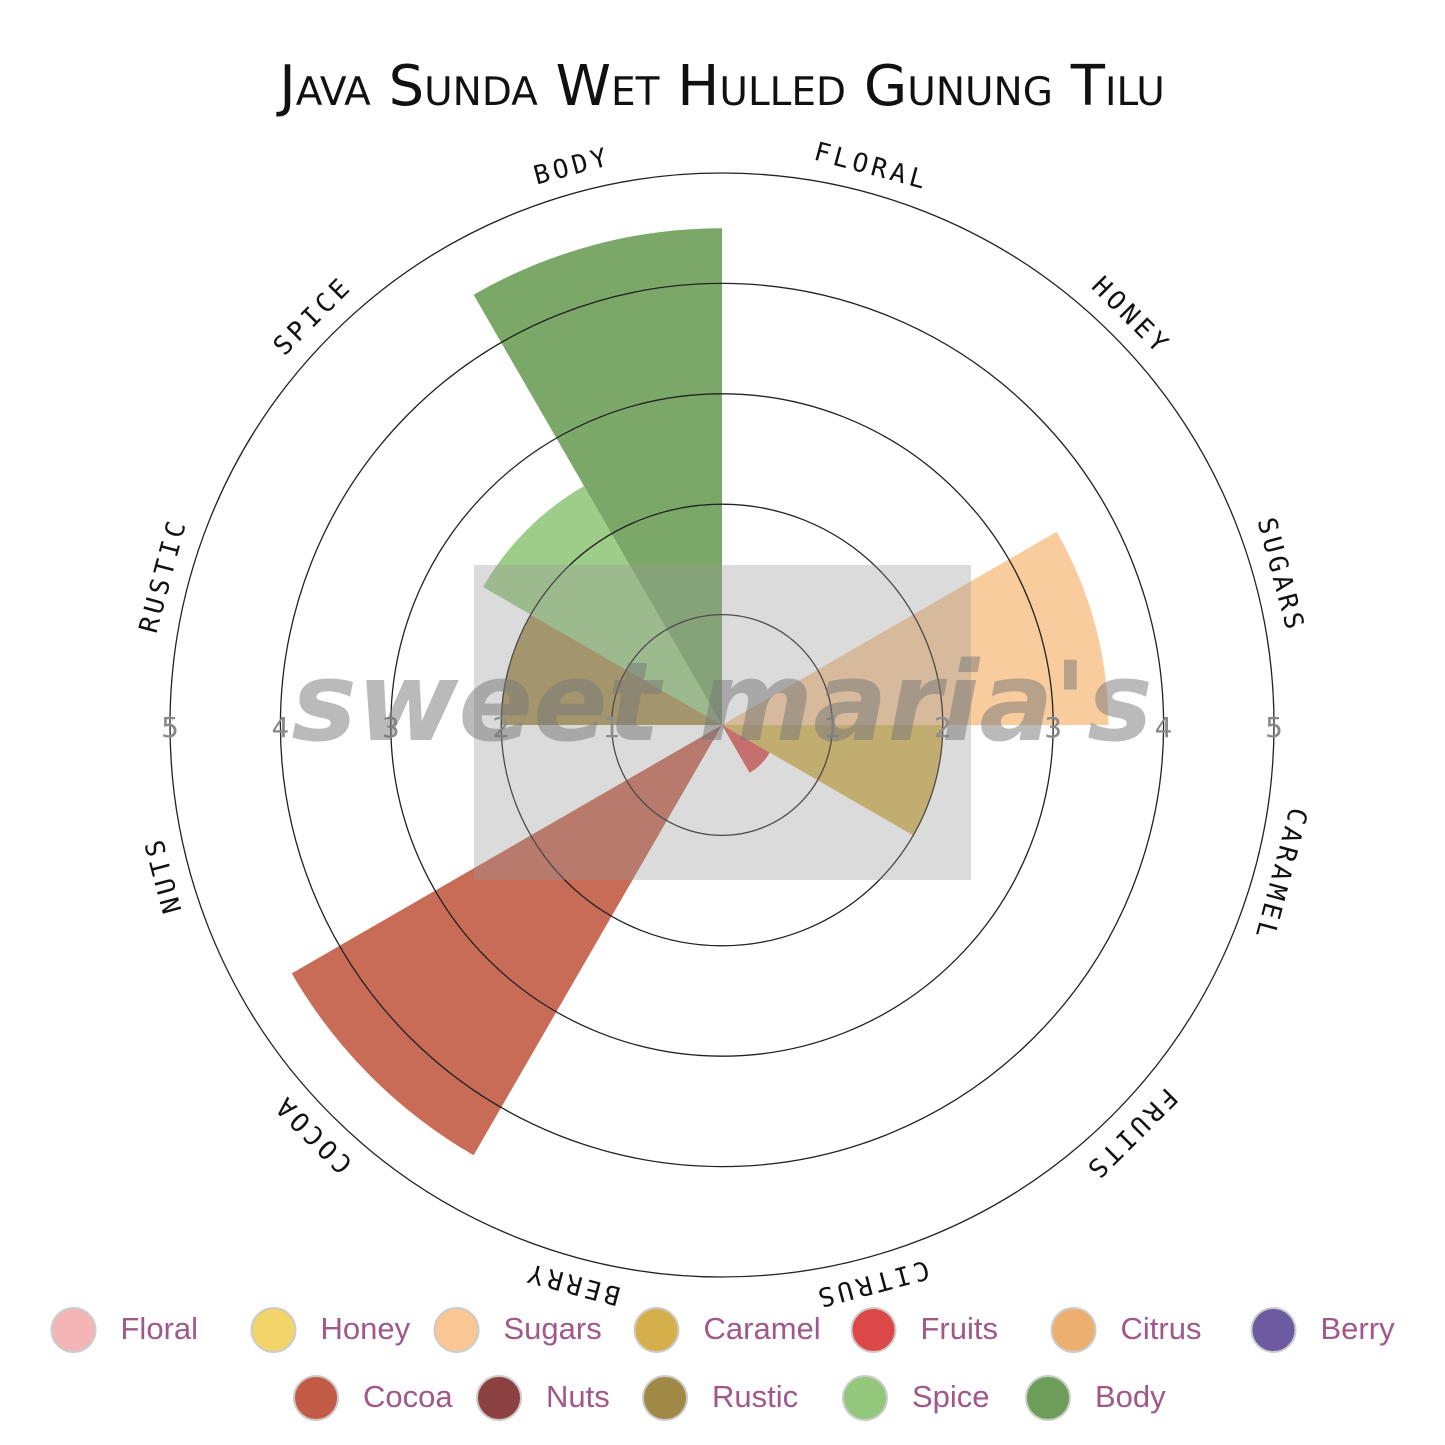 Image resolution: width=1445 pixels, height=1445 pixels. I want to click on legend-label: Body, so click(1130, 1396).